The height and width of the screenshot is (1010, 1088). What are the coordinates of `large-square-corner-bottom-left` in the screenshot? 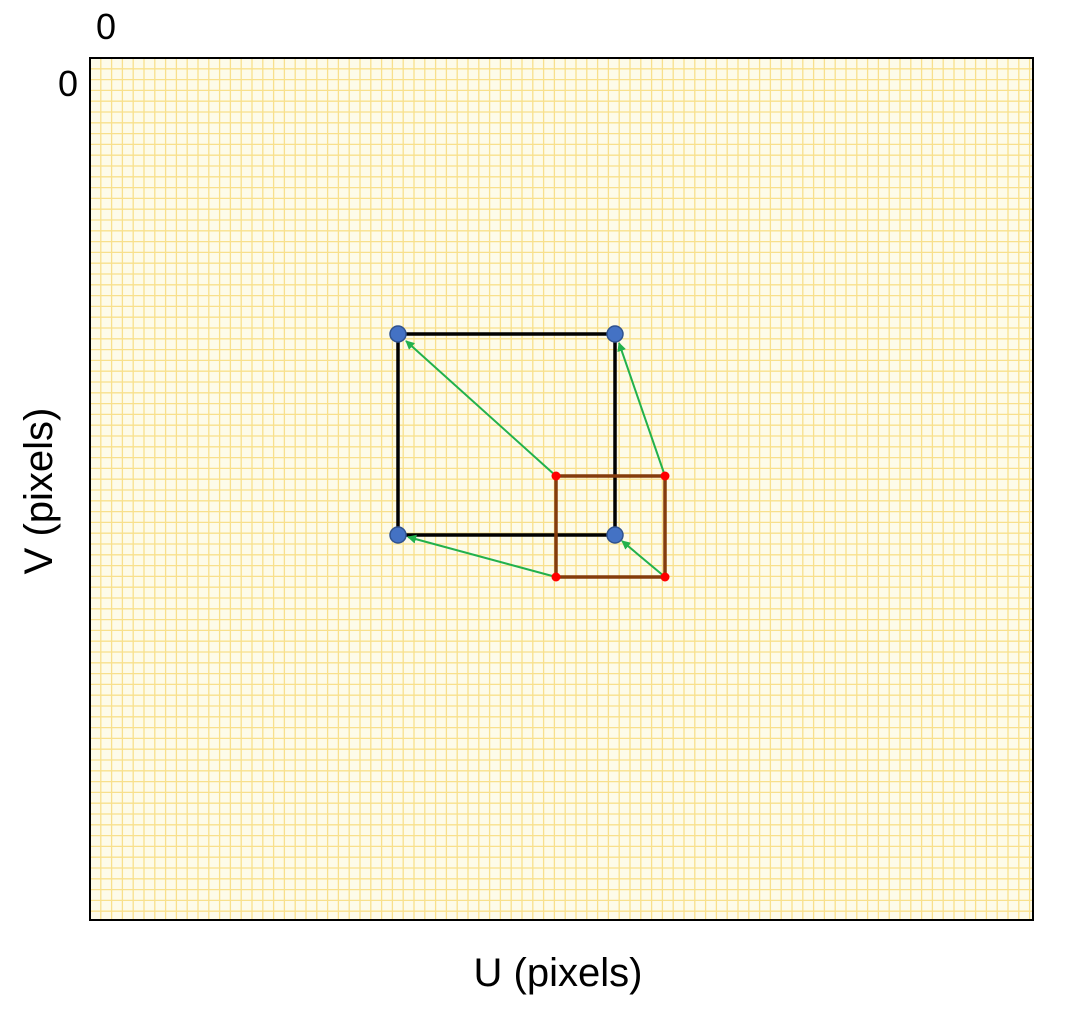 It's located at (398, 535).